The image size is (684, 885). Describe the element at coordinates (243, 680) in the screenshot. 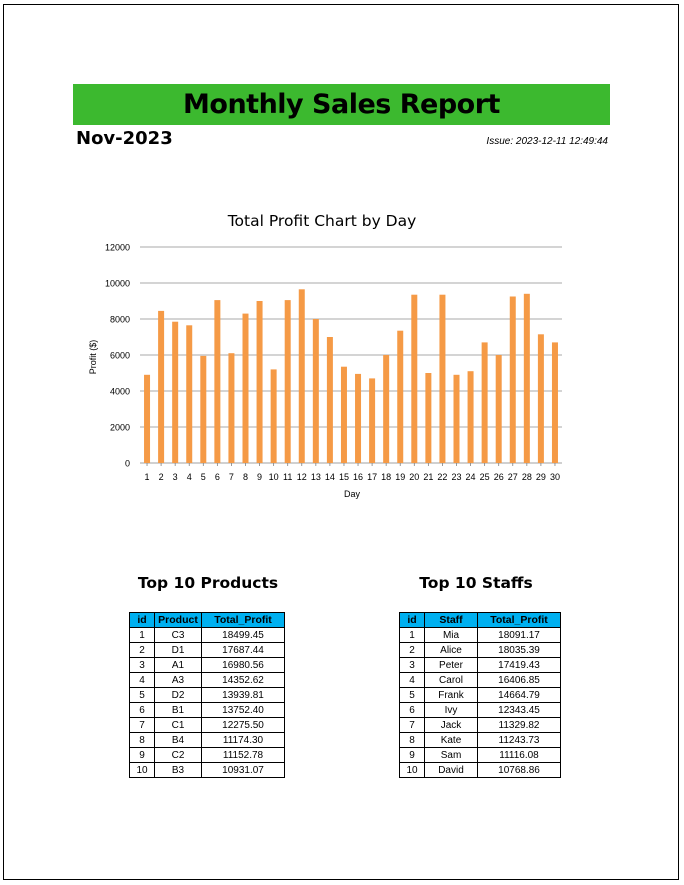

I see `table-cell: 14352.62` at that location.